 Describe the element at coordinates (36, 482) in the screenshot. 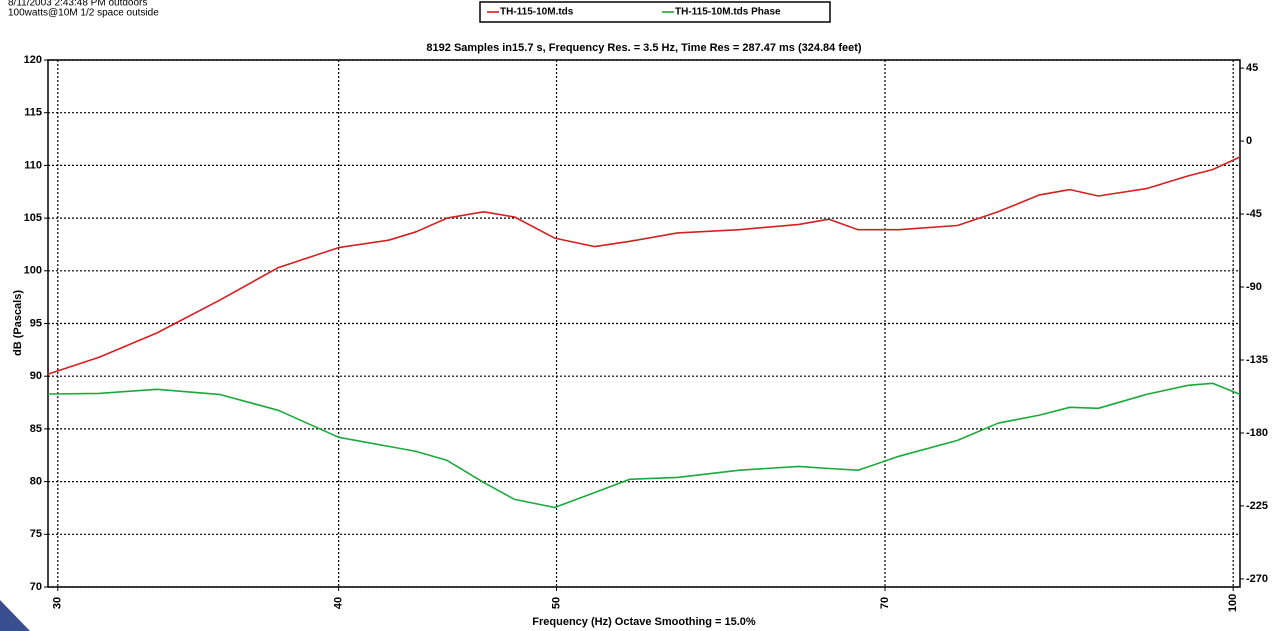

I see `y-tick-label: 80` at that location.